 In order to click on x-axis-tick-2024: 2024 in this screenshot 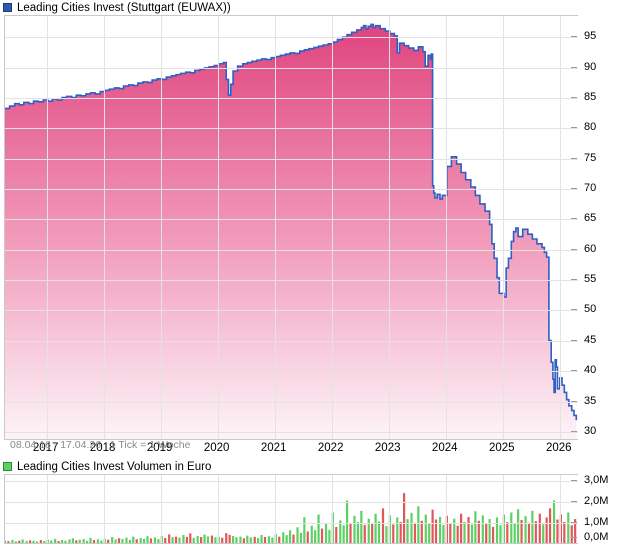, I will do `click(444, 448)`.